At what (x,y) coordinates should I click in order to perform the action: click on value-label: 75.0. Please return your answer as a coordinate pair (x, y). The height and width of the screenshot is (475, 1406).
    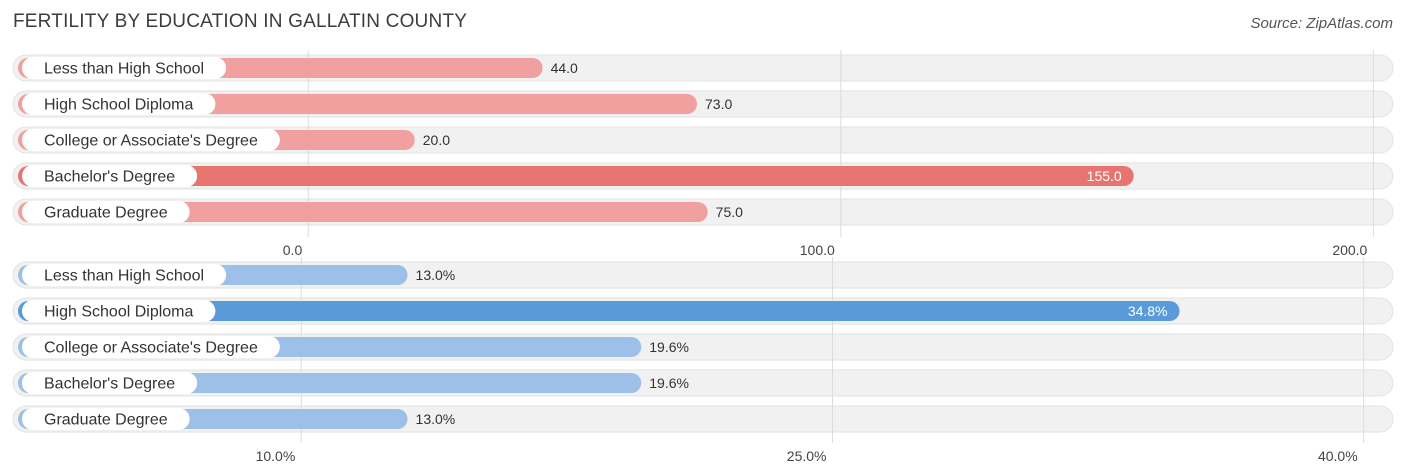
    Looking at the image, I should click on (729, 212).